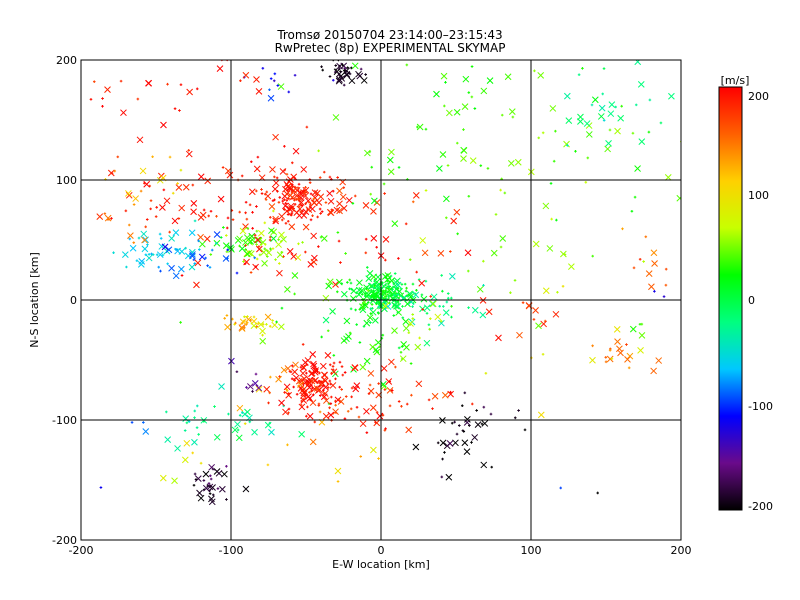 This screenshot has width=800, height=600. I want to click on x-axis-label: E-W location [km], so click(381, 564).